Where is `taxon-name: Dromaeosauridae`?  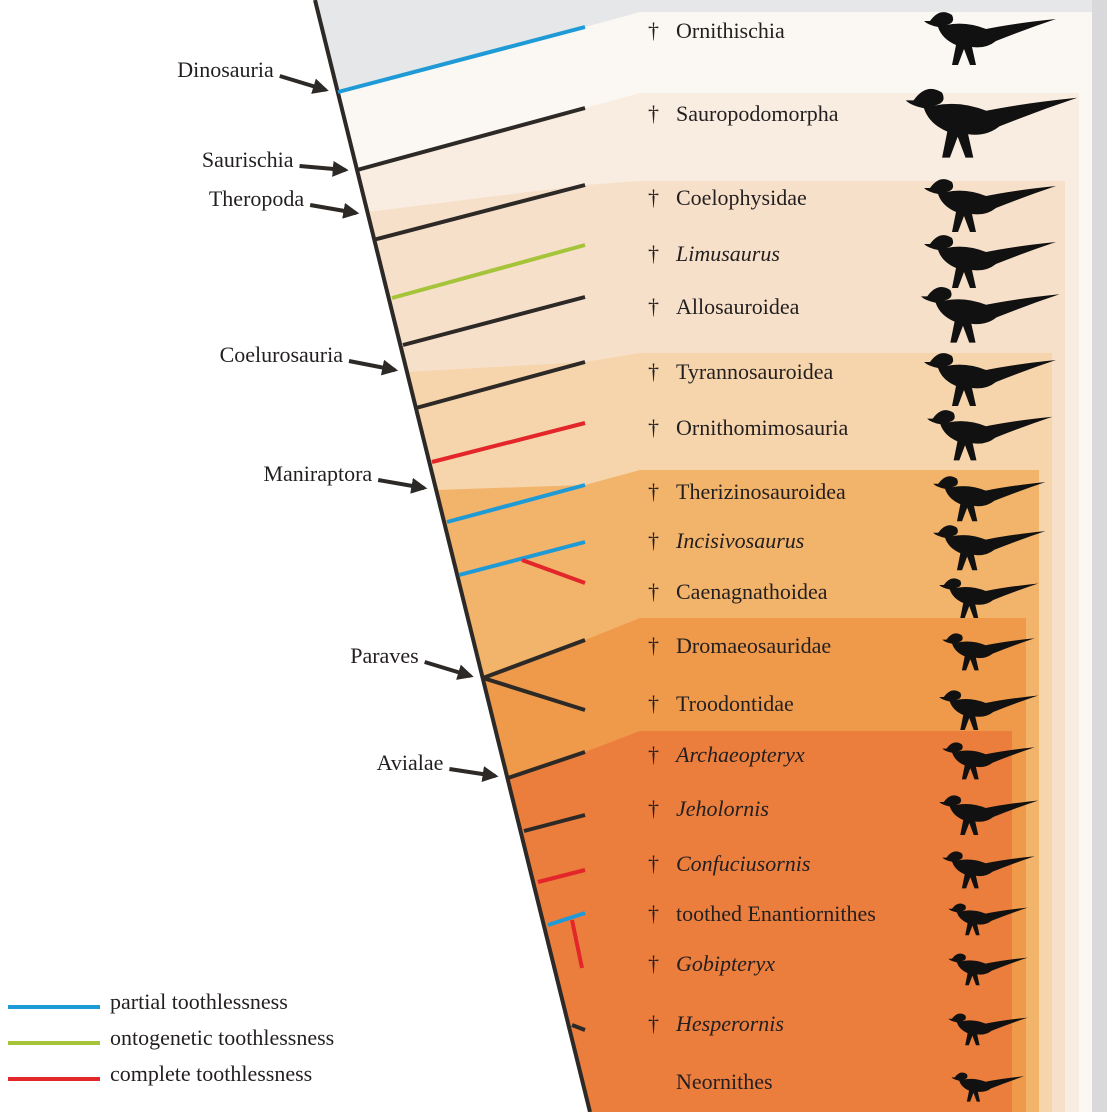 taxon-name: Dromaeosauridae is located at coordinates (753, 645).